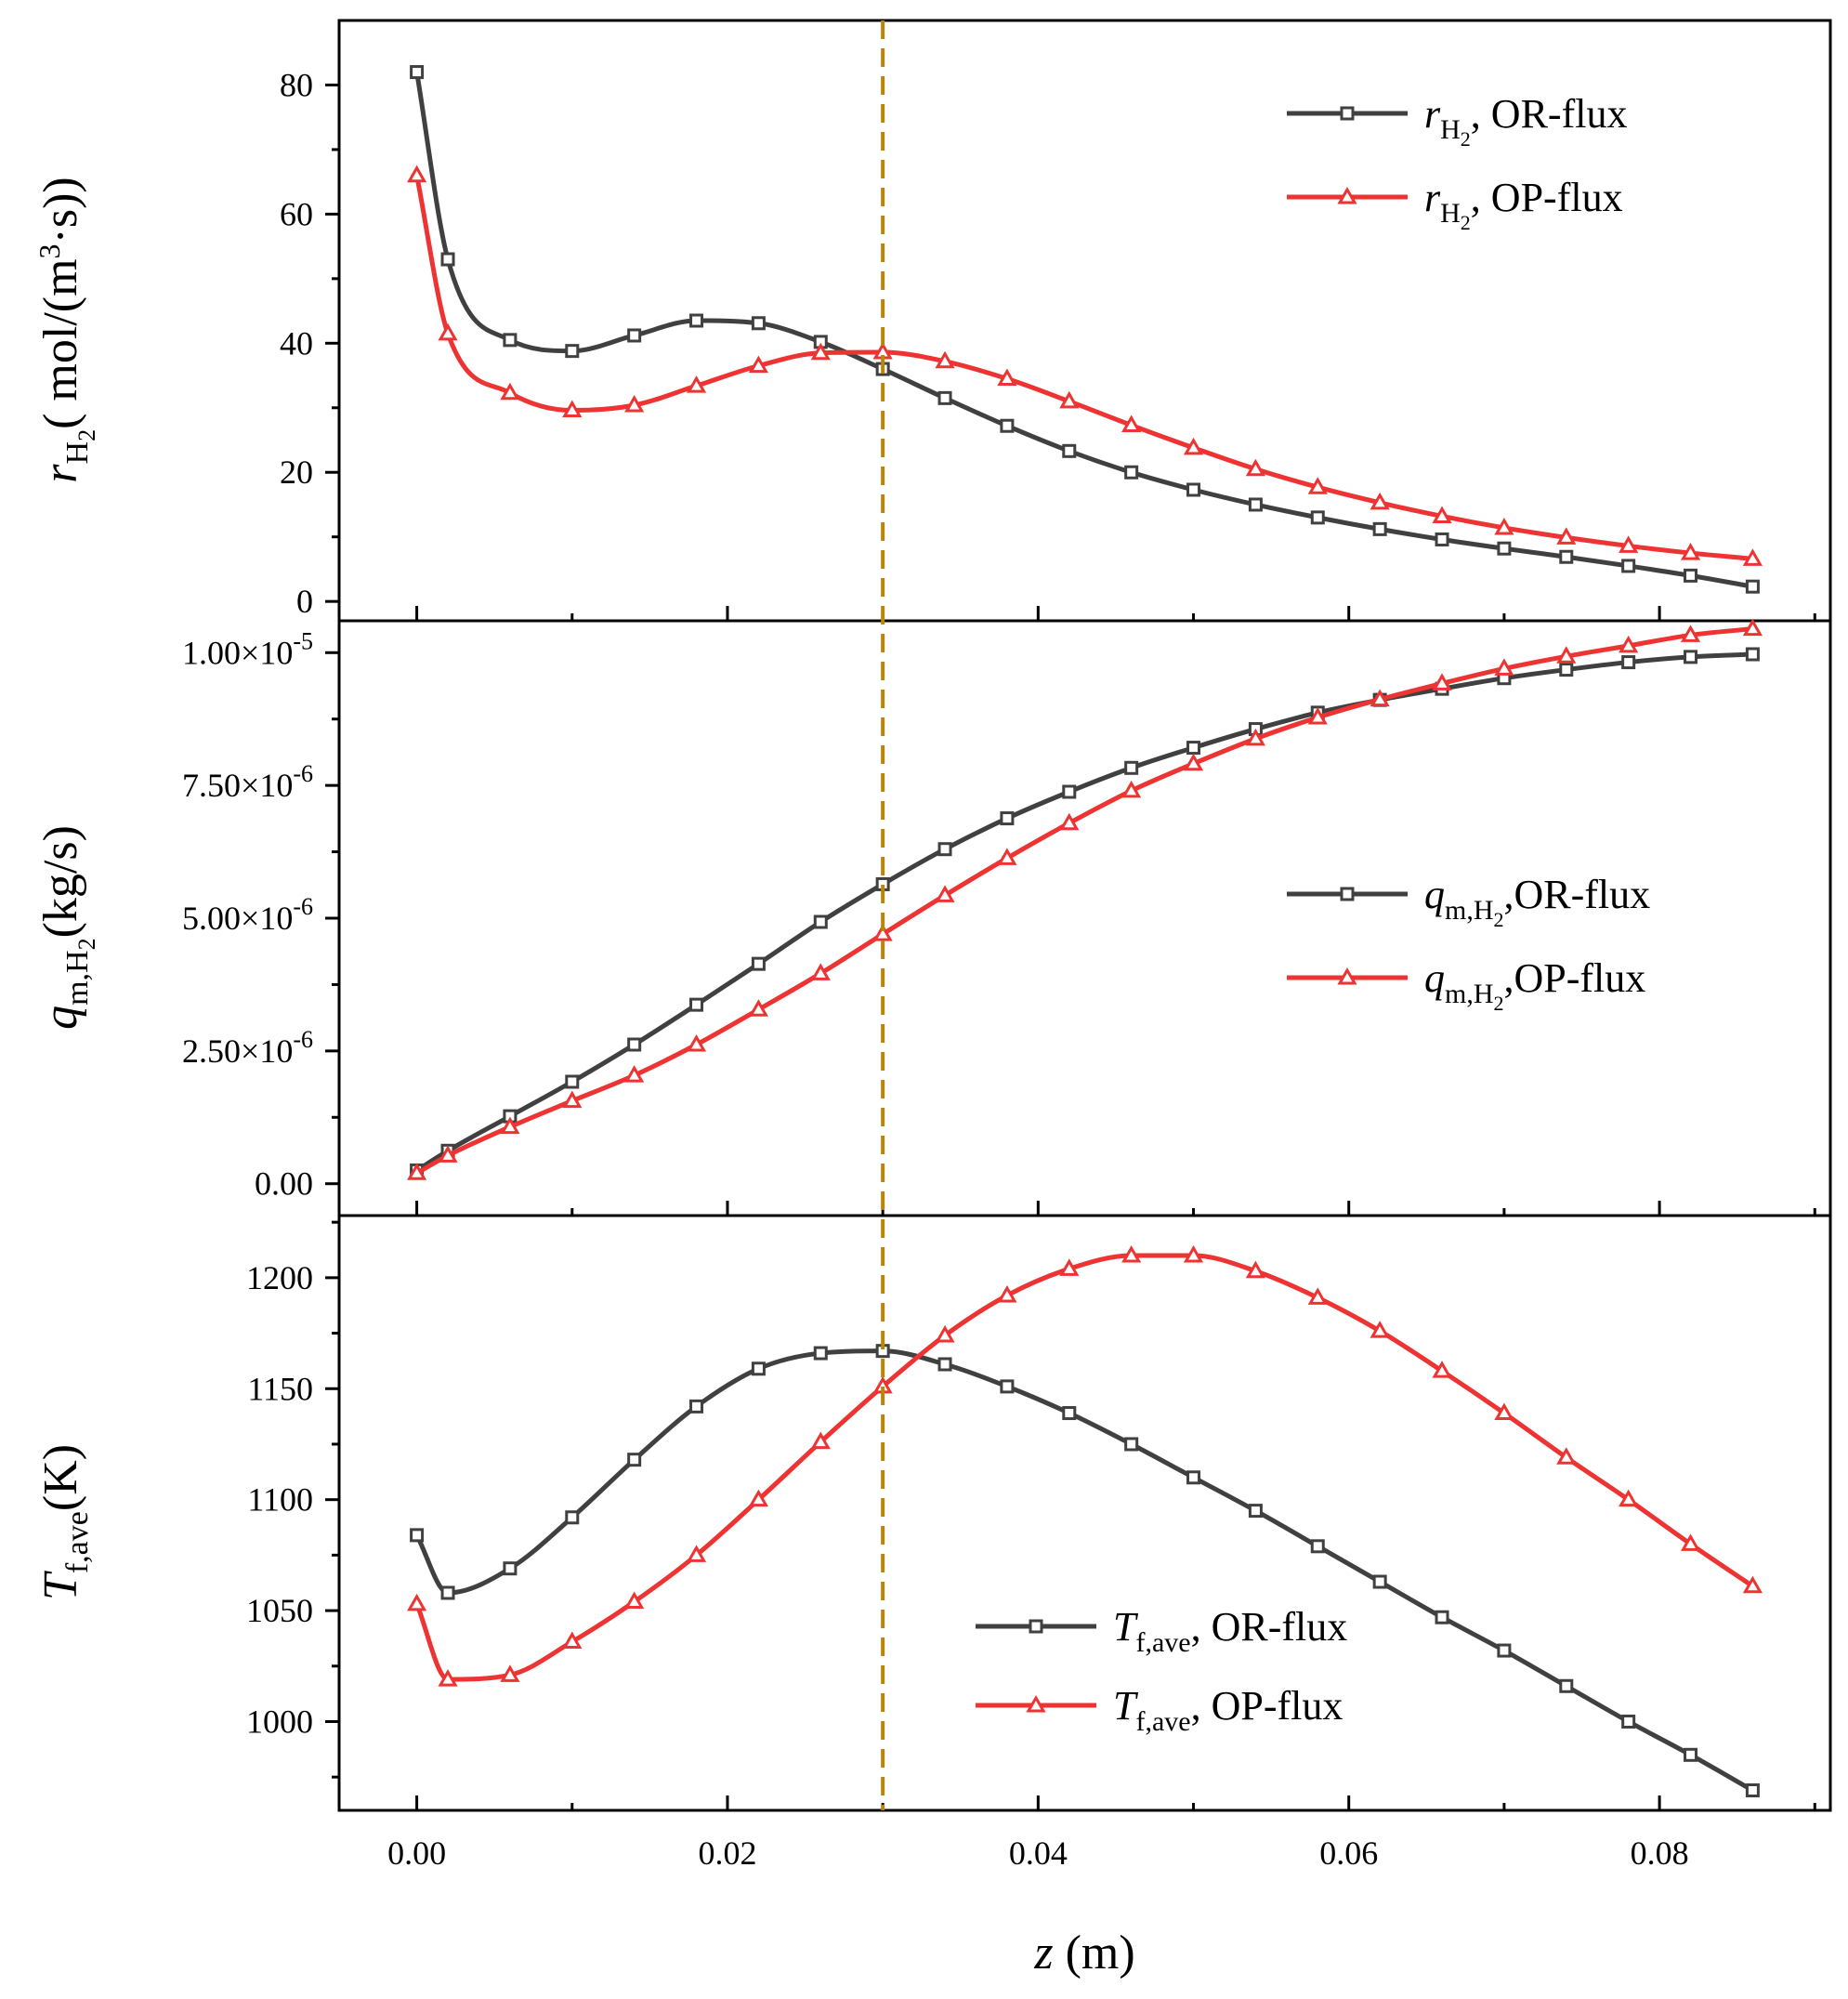 This screenshot has height=1999, width=1848. Describe the element at coordinates (280, 1388) in the screenshot. I see `y-tick-label: 1150` at that location.